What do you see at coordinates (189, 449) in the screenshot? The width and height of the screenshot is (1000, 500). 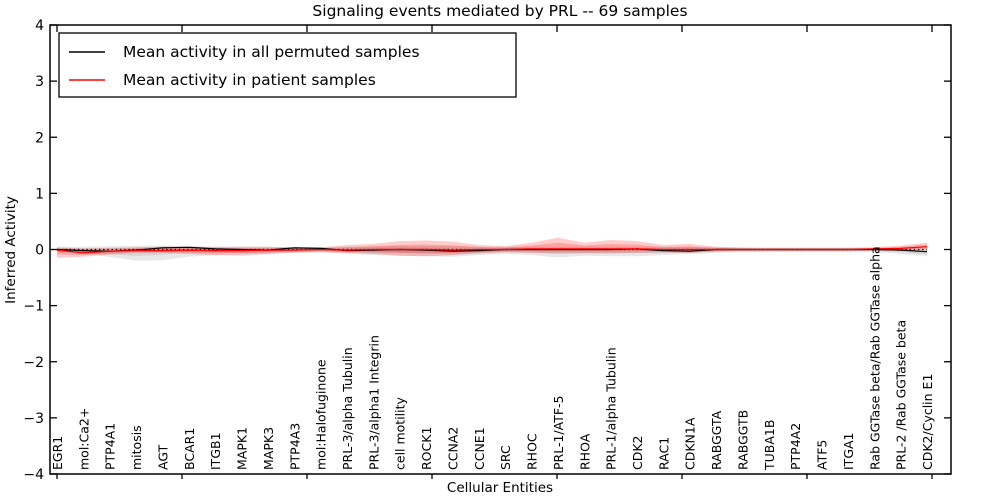 I see `entity-label: BCAR1` at bounding box center [189, 449].